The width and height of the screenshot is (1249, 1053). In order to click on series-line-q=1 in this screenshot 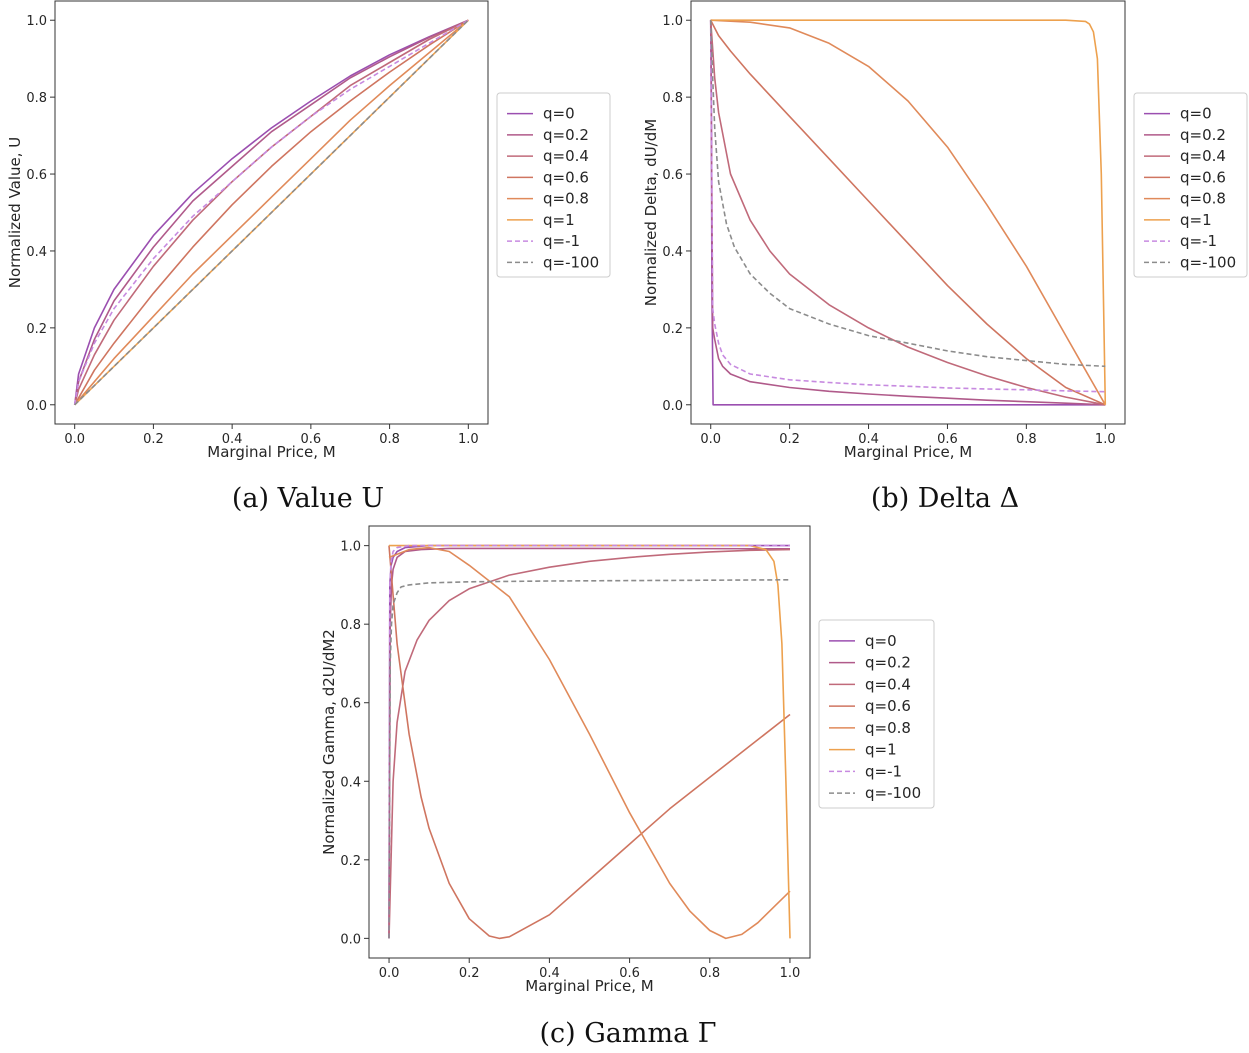, I will do `click(908, 212)`.